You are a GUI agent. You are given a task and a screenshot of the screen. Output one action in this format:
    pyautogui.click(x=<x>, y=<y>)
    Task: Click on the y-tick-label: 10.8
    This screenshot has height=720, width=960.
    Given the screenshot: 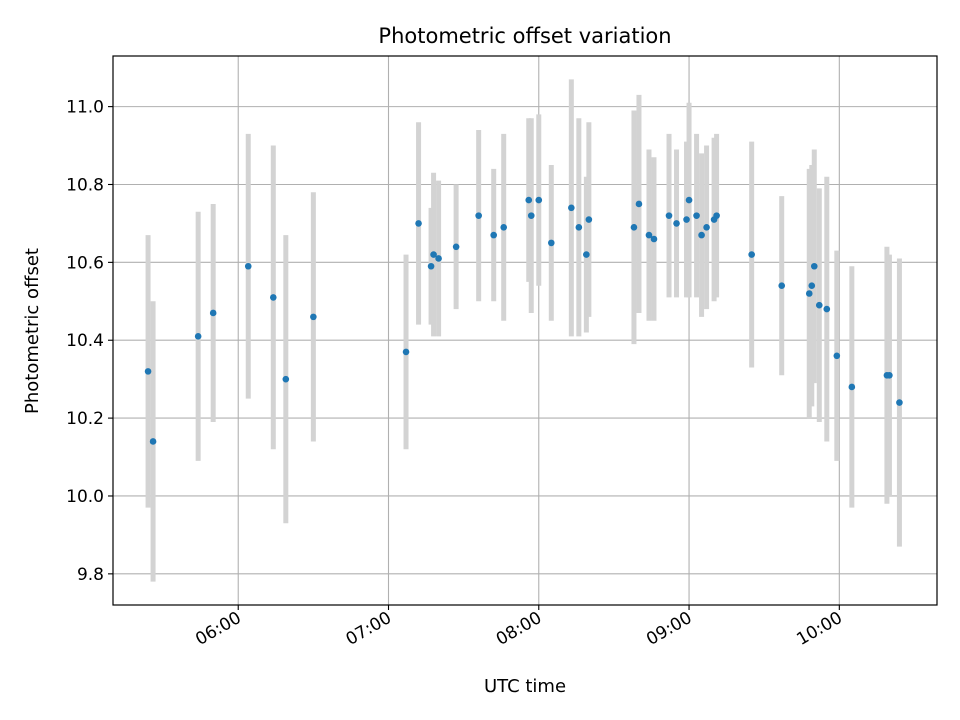 What is the action you would take?
    pyautogui.click(x=85, y=185)
    